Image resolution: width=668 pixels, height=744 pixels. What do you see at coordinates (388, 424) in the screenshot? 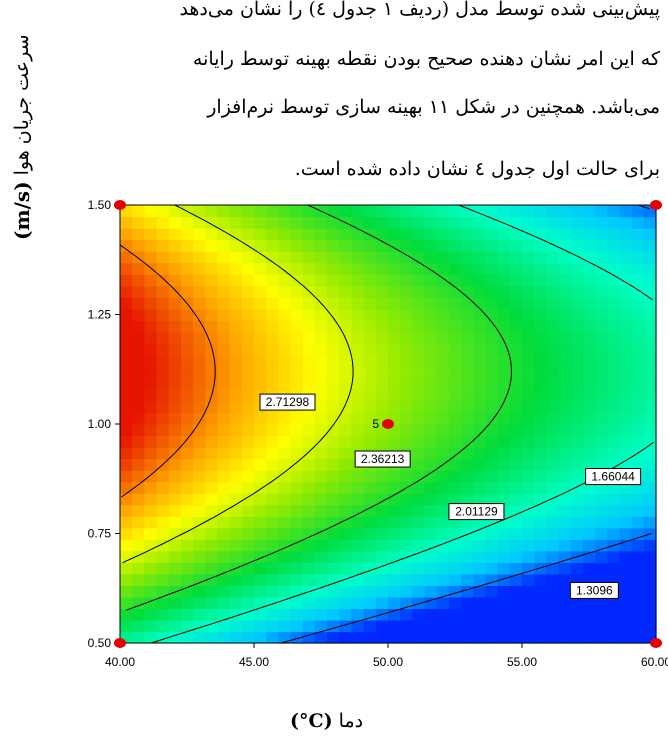
I see `center-point` at bounding box center [388, 424].